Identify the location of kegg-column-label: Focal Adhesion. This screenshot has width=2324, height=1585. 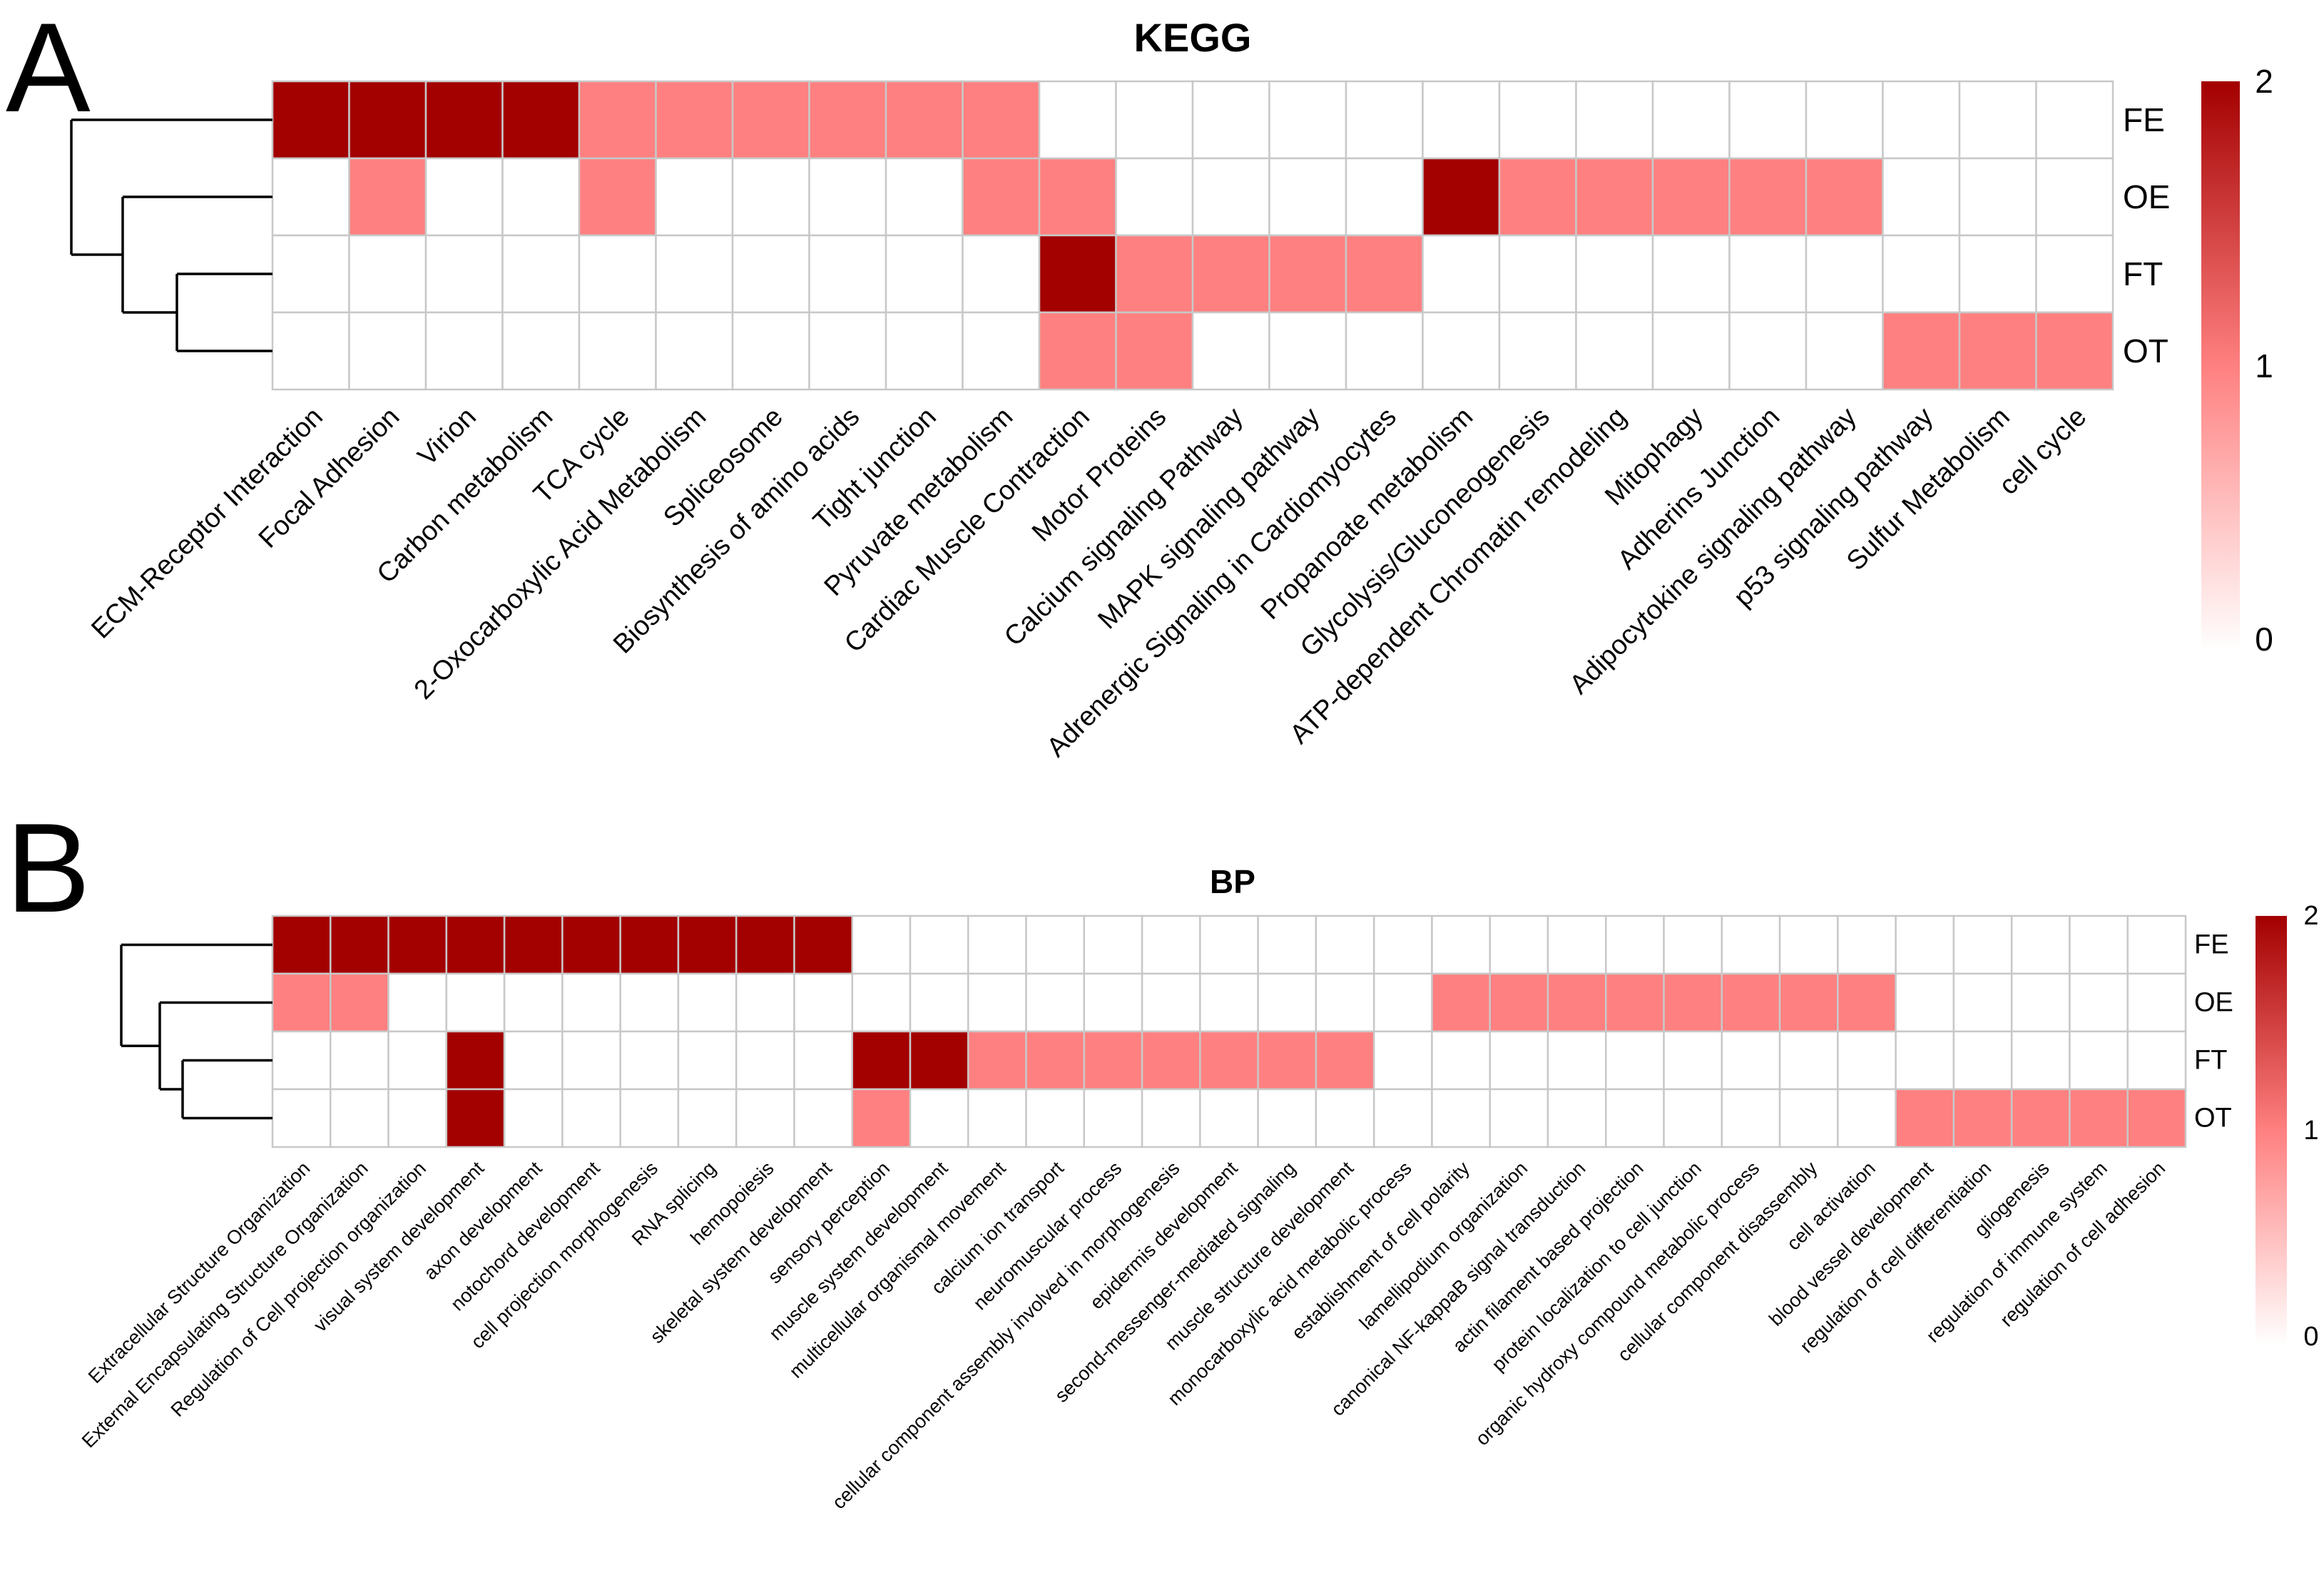
(329, 478).